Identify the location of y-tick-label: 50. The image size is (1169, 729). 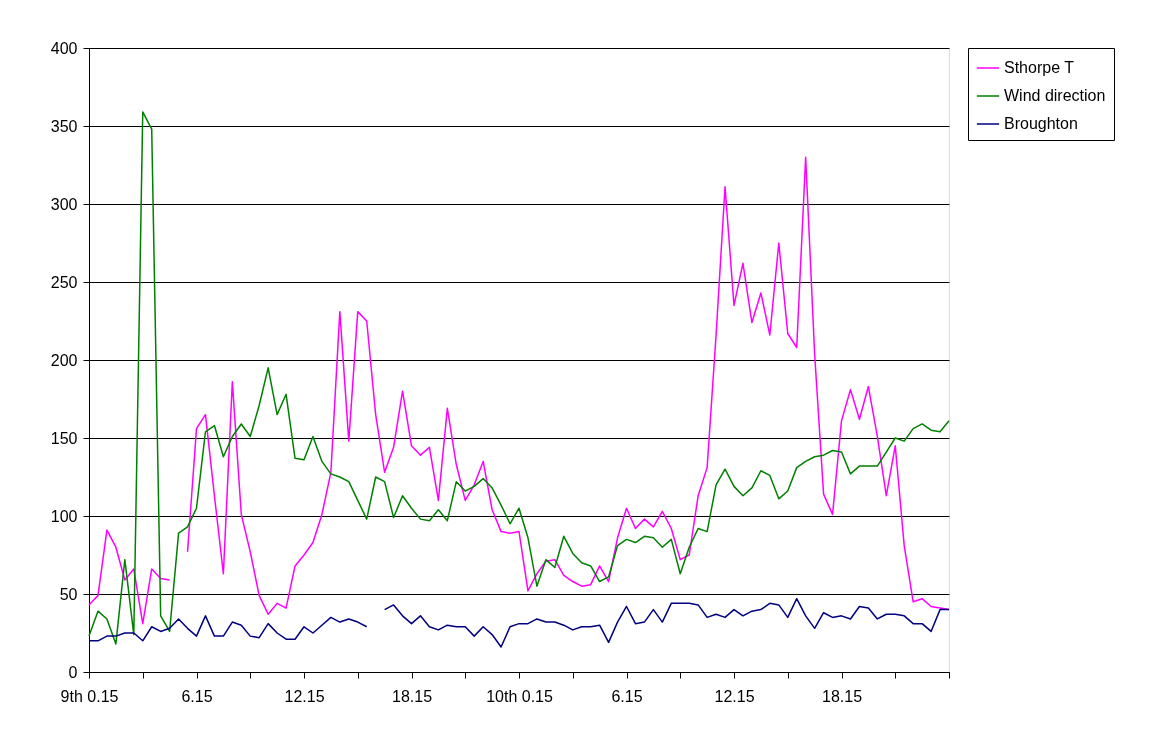
(68, 594).